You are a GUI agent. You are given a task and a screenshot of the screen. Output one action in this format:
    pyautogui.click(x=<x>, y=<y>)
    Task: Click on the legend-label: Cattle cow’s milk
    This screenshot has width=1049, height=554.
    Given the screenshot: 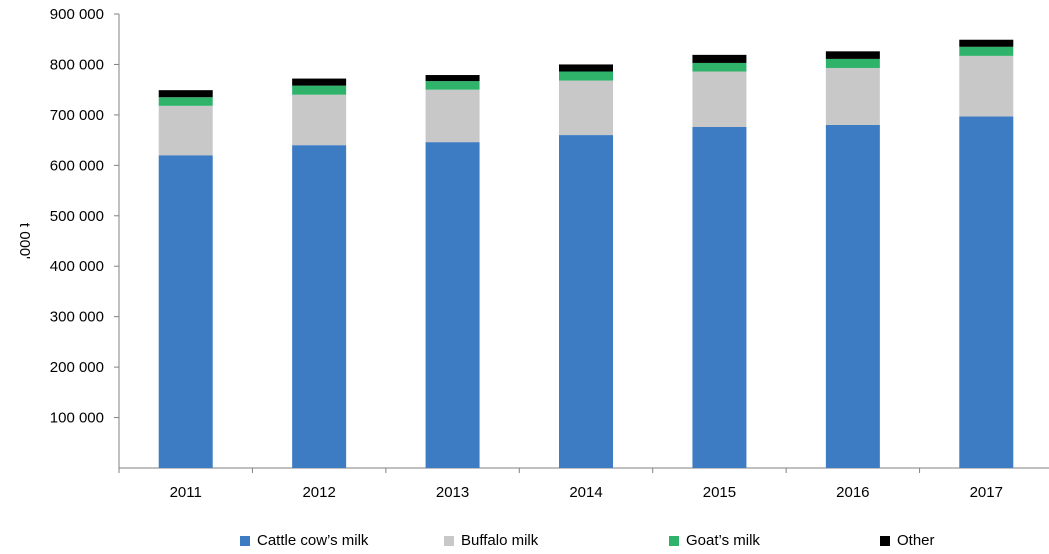 What is the action you would take?
    pyautogui.click(x=313, y=540)
    